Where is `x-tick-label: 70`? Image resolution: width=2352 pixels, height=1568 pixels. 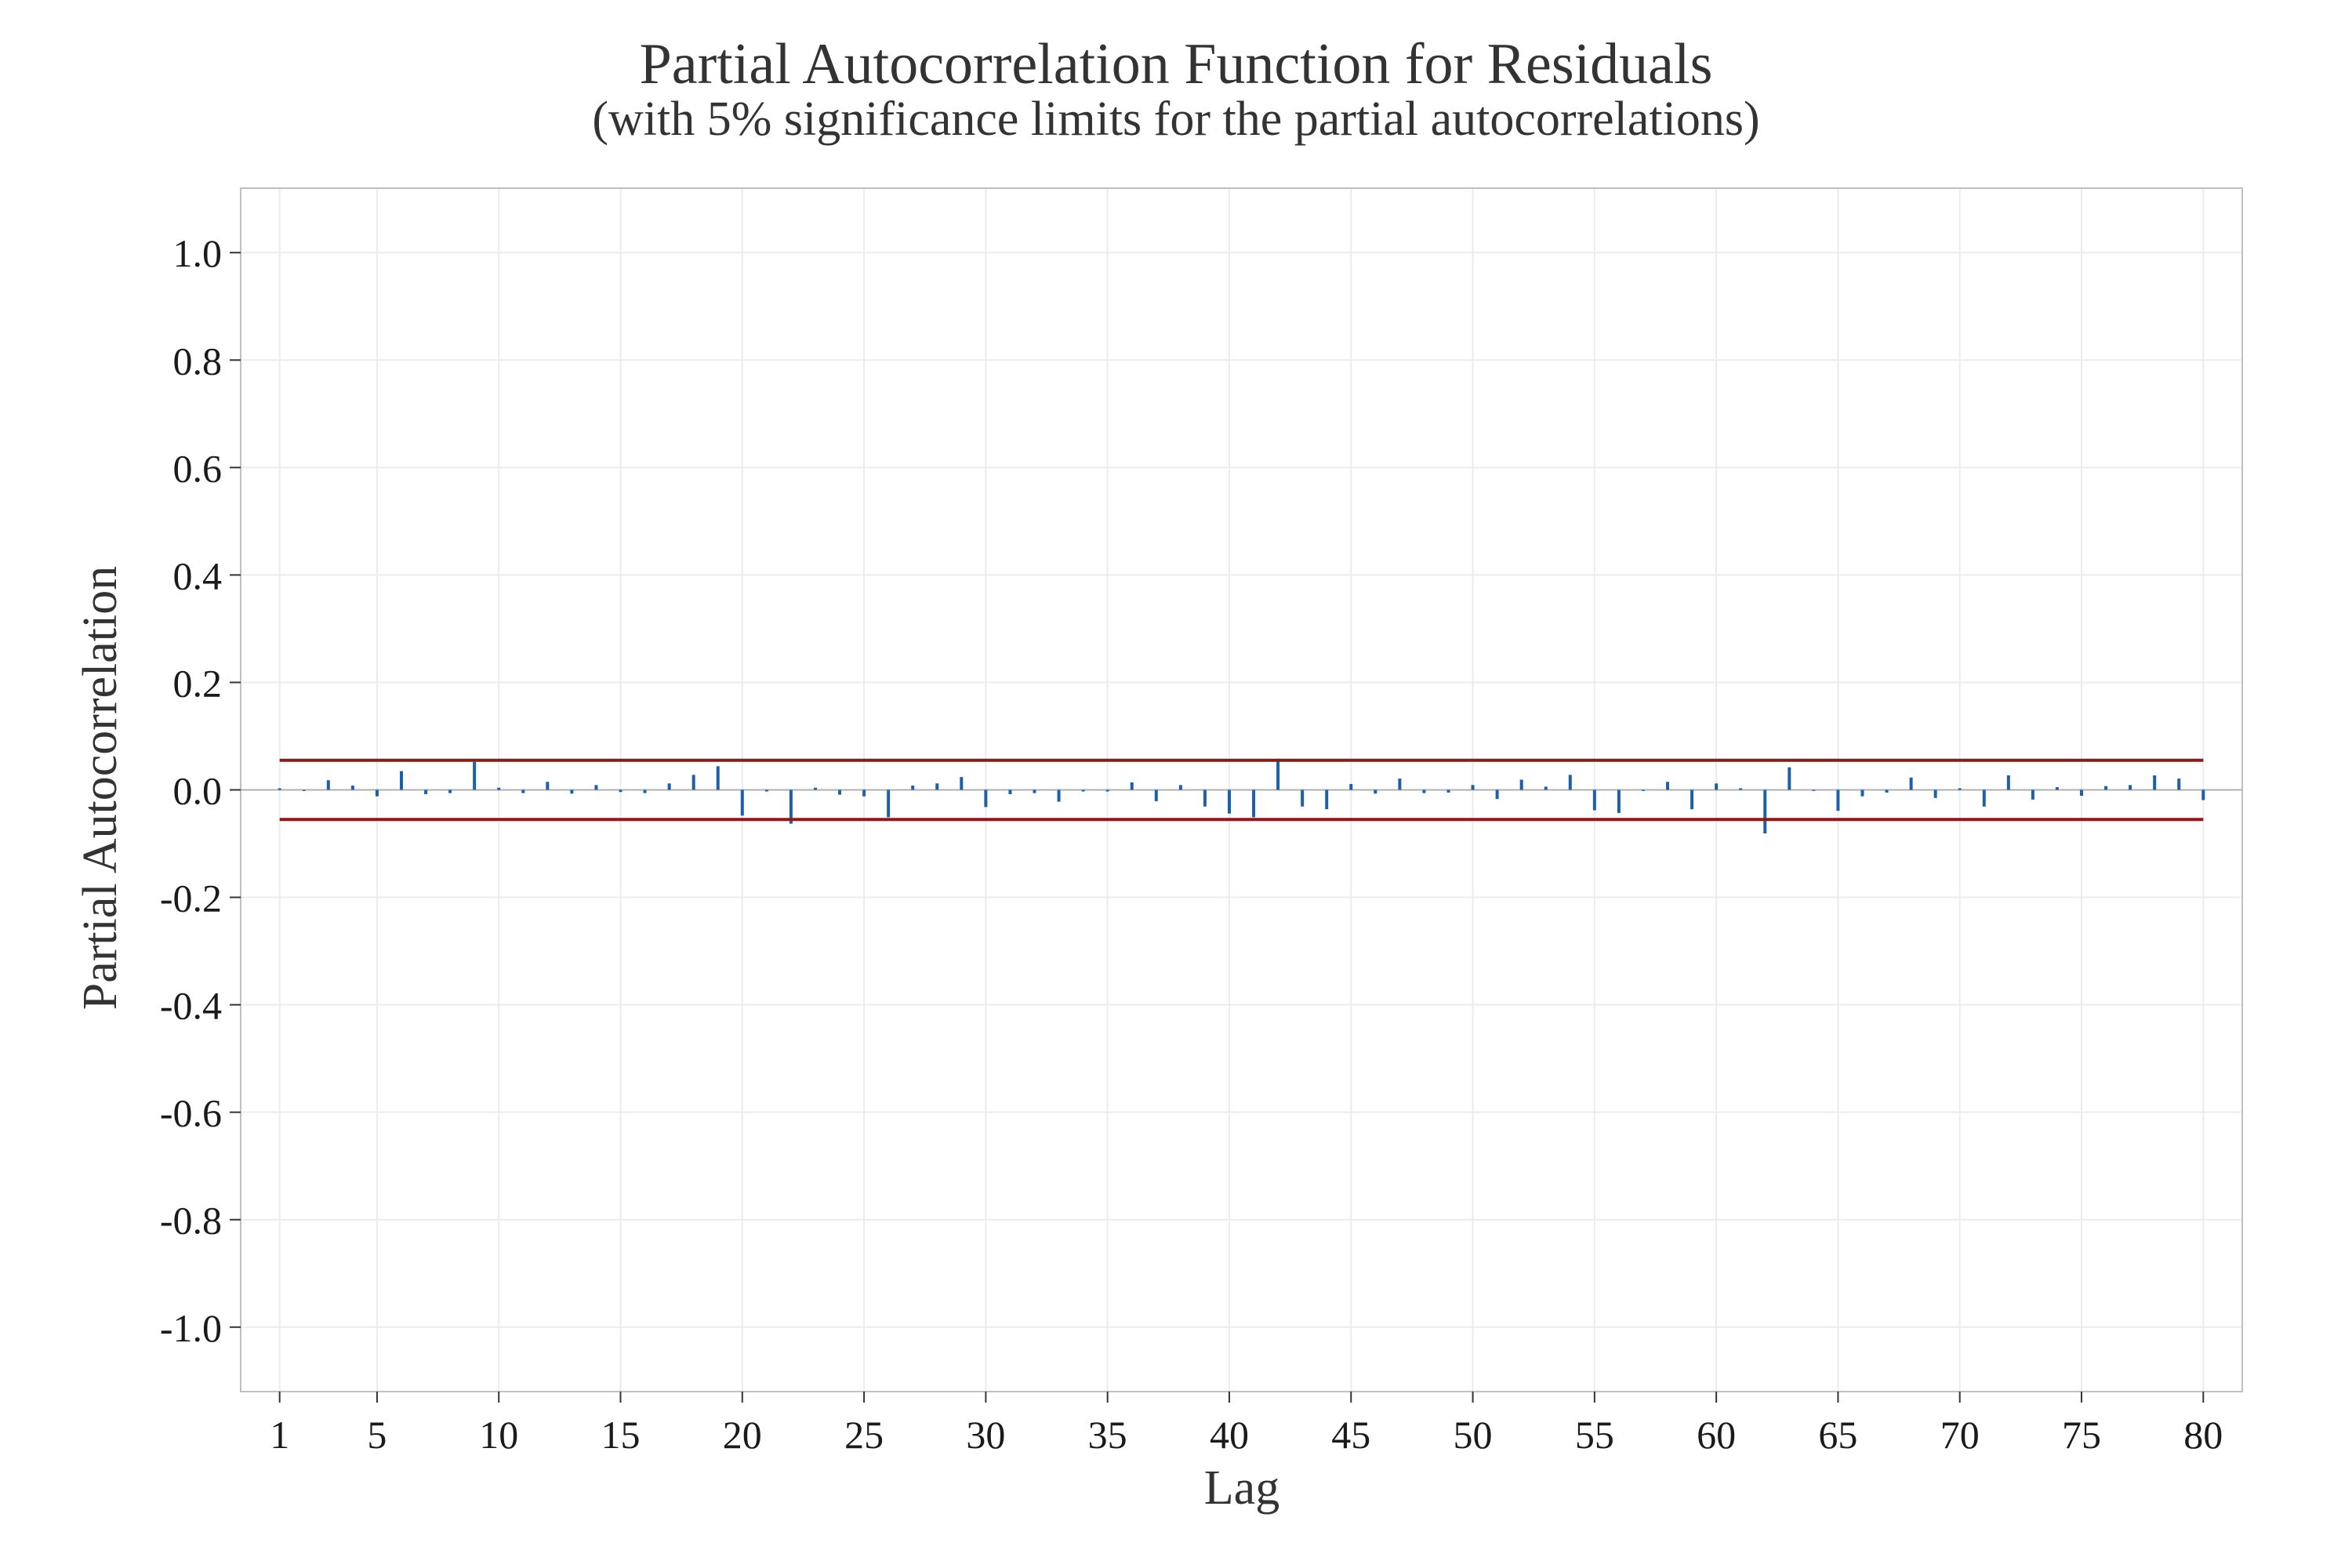 x-tick-label: 70 is located at coordinates (1960, 1435).